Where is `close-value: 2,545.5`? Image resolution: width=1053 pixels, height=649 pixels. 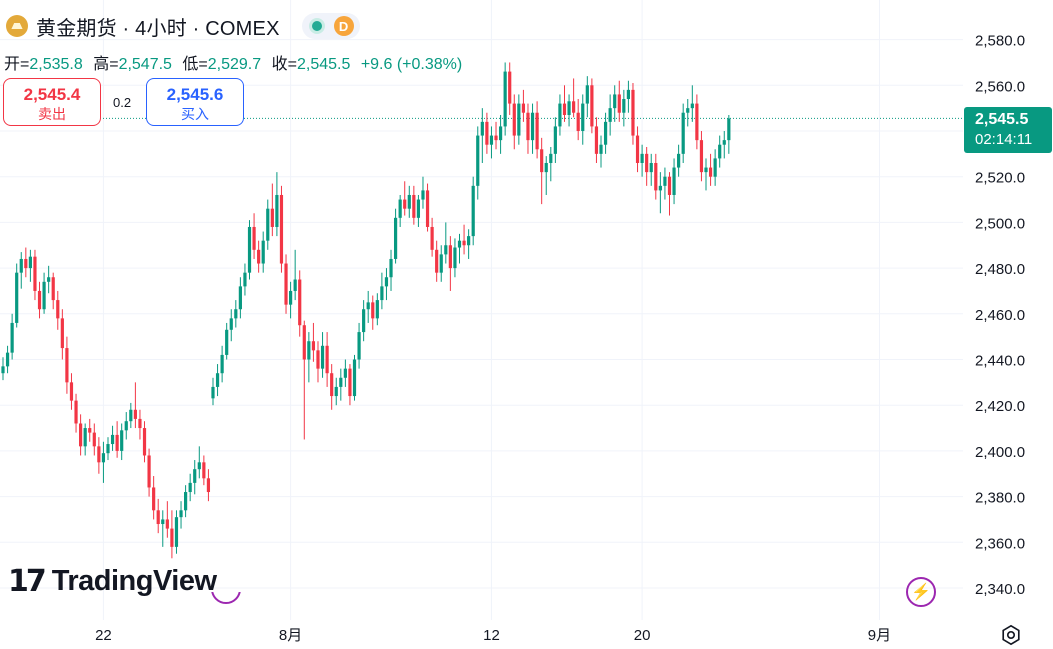
close-value: 2,545.5 is located at coordinates (323, 64).